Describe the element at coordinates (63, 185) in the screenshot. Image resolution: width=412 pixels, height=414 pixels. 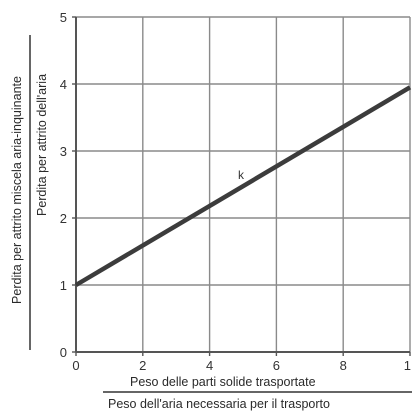
I see `y-tick-labels: 0 1 2 3 4 5` at that location.